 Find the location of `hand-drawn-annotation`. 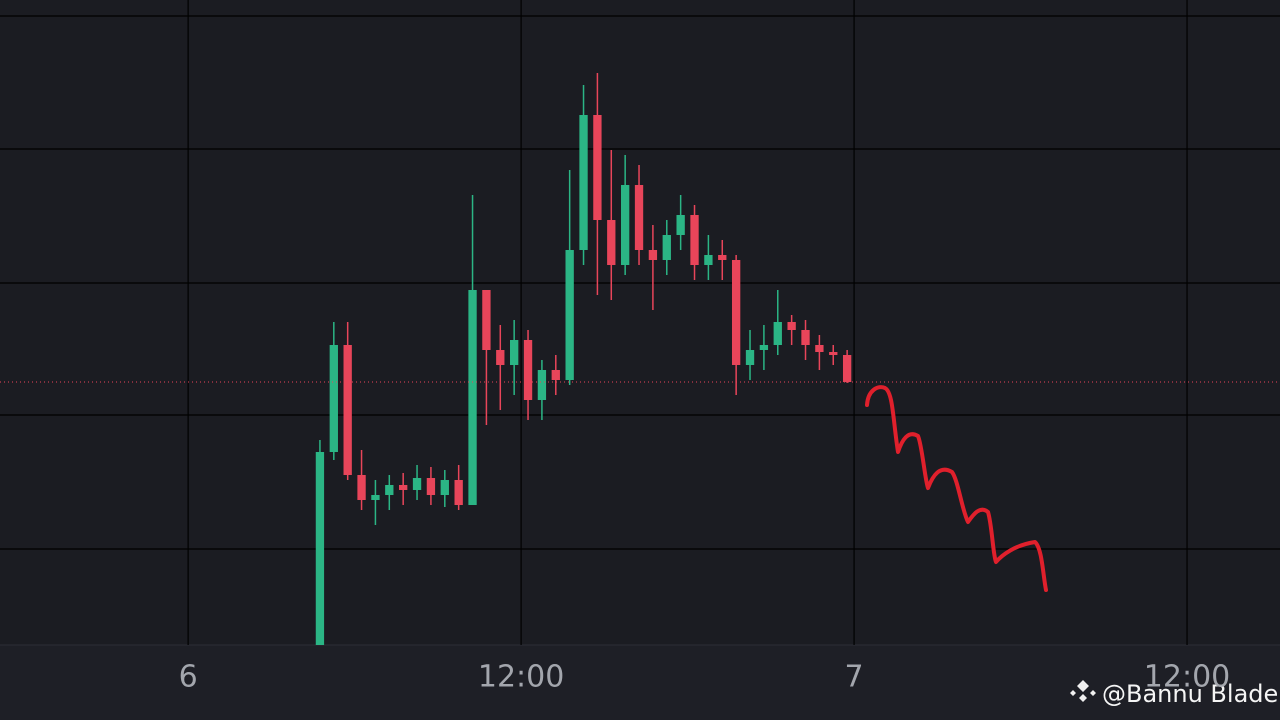

hand-drawn-annotation is located at coordinates (956, 488).